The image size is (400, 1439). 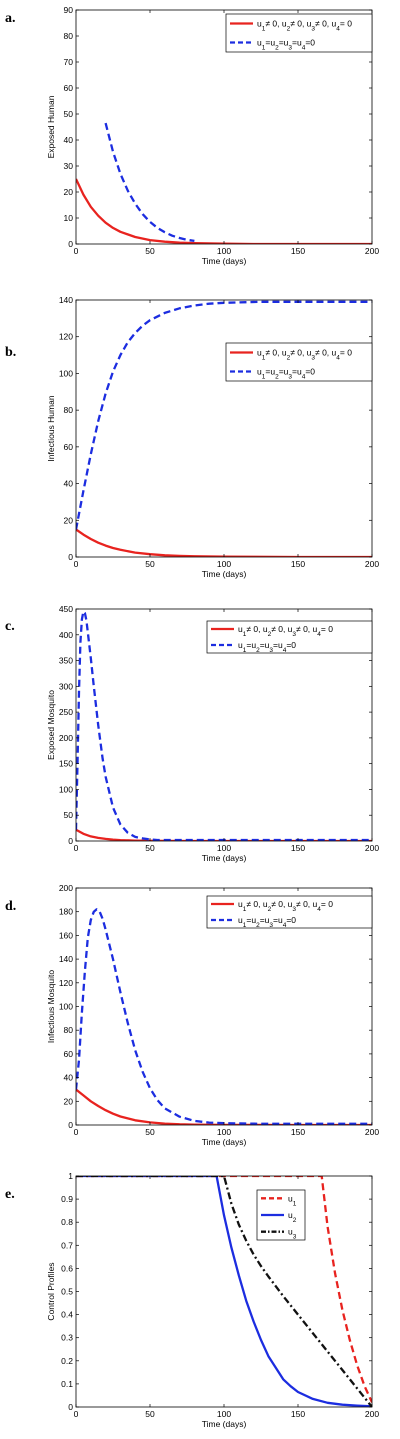 I want to click on y-tick-label: 10, so click(x=69, y=218).